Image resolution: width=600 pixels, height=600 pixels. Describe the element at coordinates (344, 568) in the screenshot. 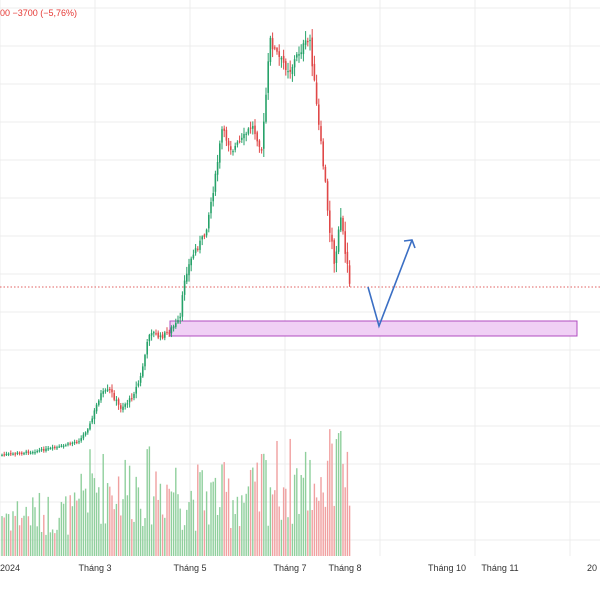

I see `x-tick-label: Tháng 8` at that location.